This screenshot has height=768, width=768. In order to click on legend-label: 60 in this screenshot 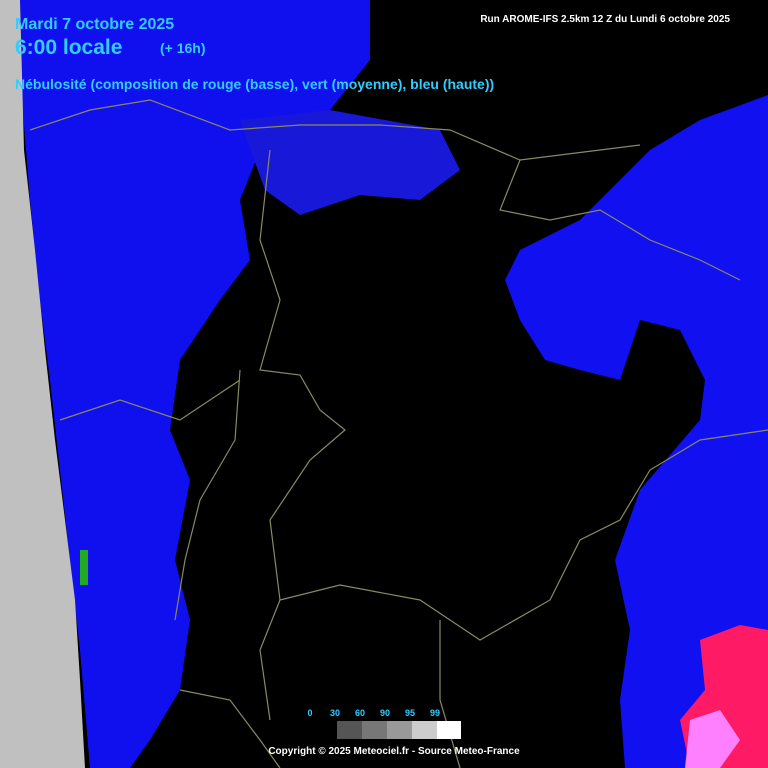, I will do `click(360, 713)`.